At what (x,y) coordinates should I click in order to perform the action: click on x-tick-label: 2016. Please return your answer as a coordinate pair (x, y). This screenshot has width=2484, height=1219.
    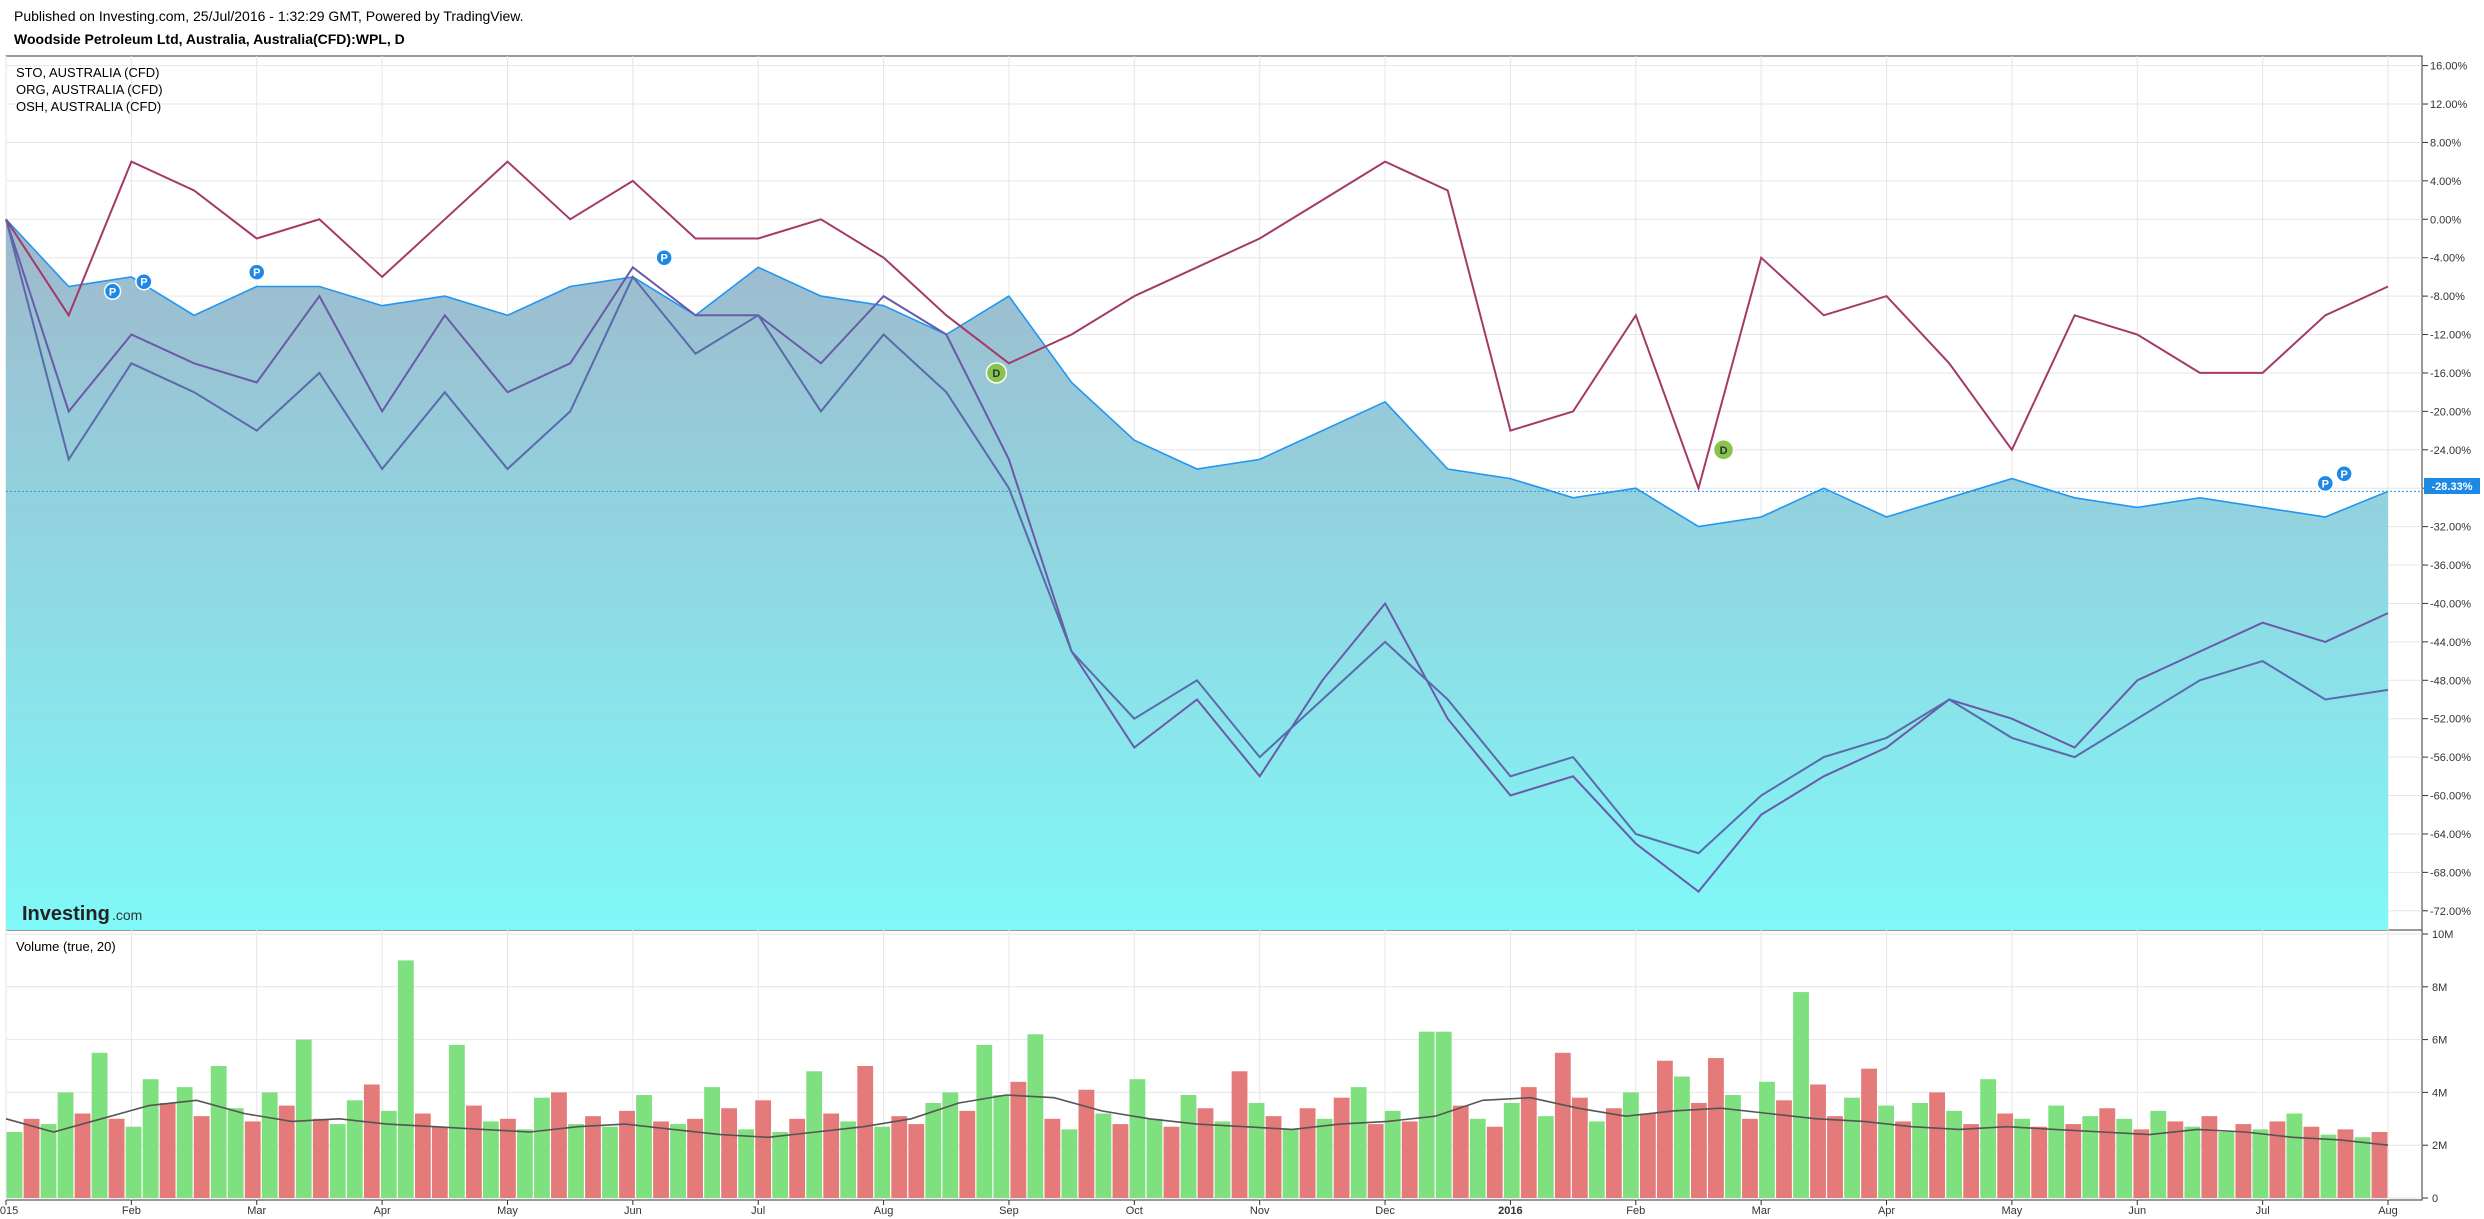
    Looking at the image, I should click on (1510, 1211).